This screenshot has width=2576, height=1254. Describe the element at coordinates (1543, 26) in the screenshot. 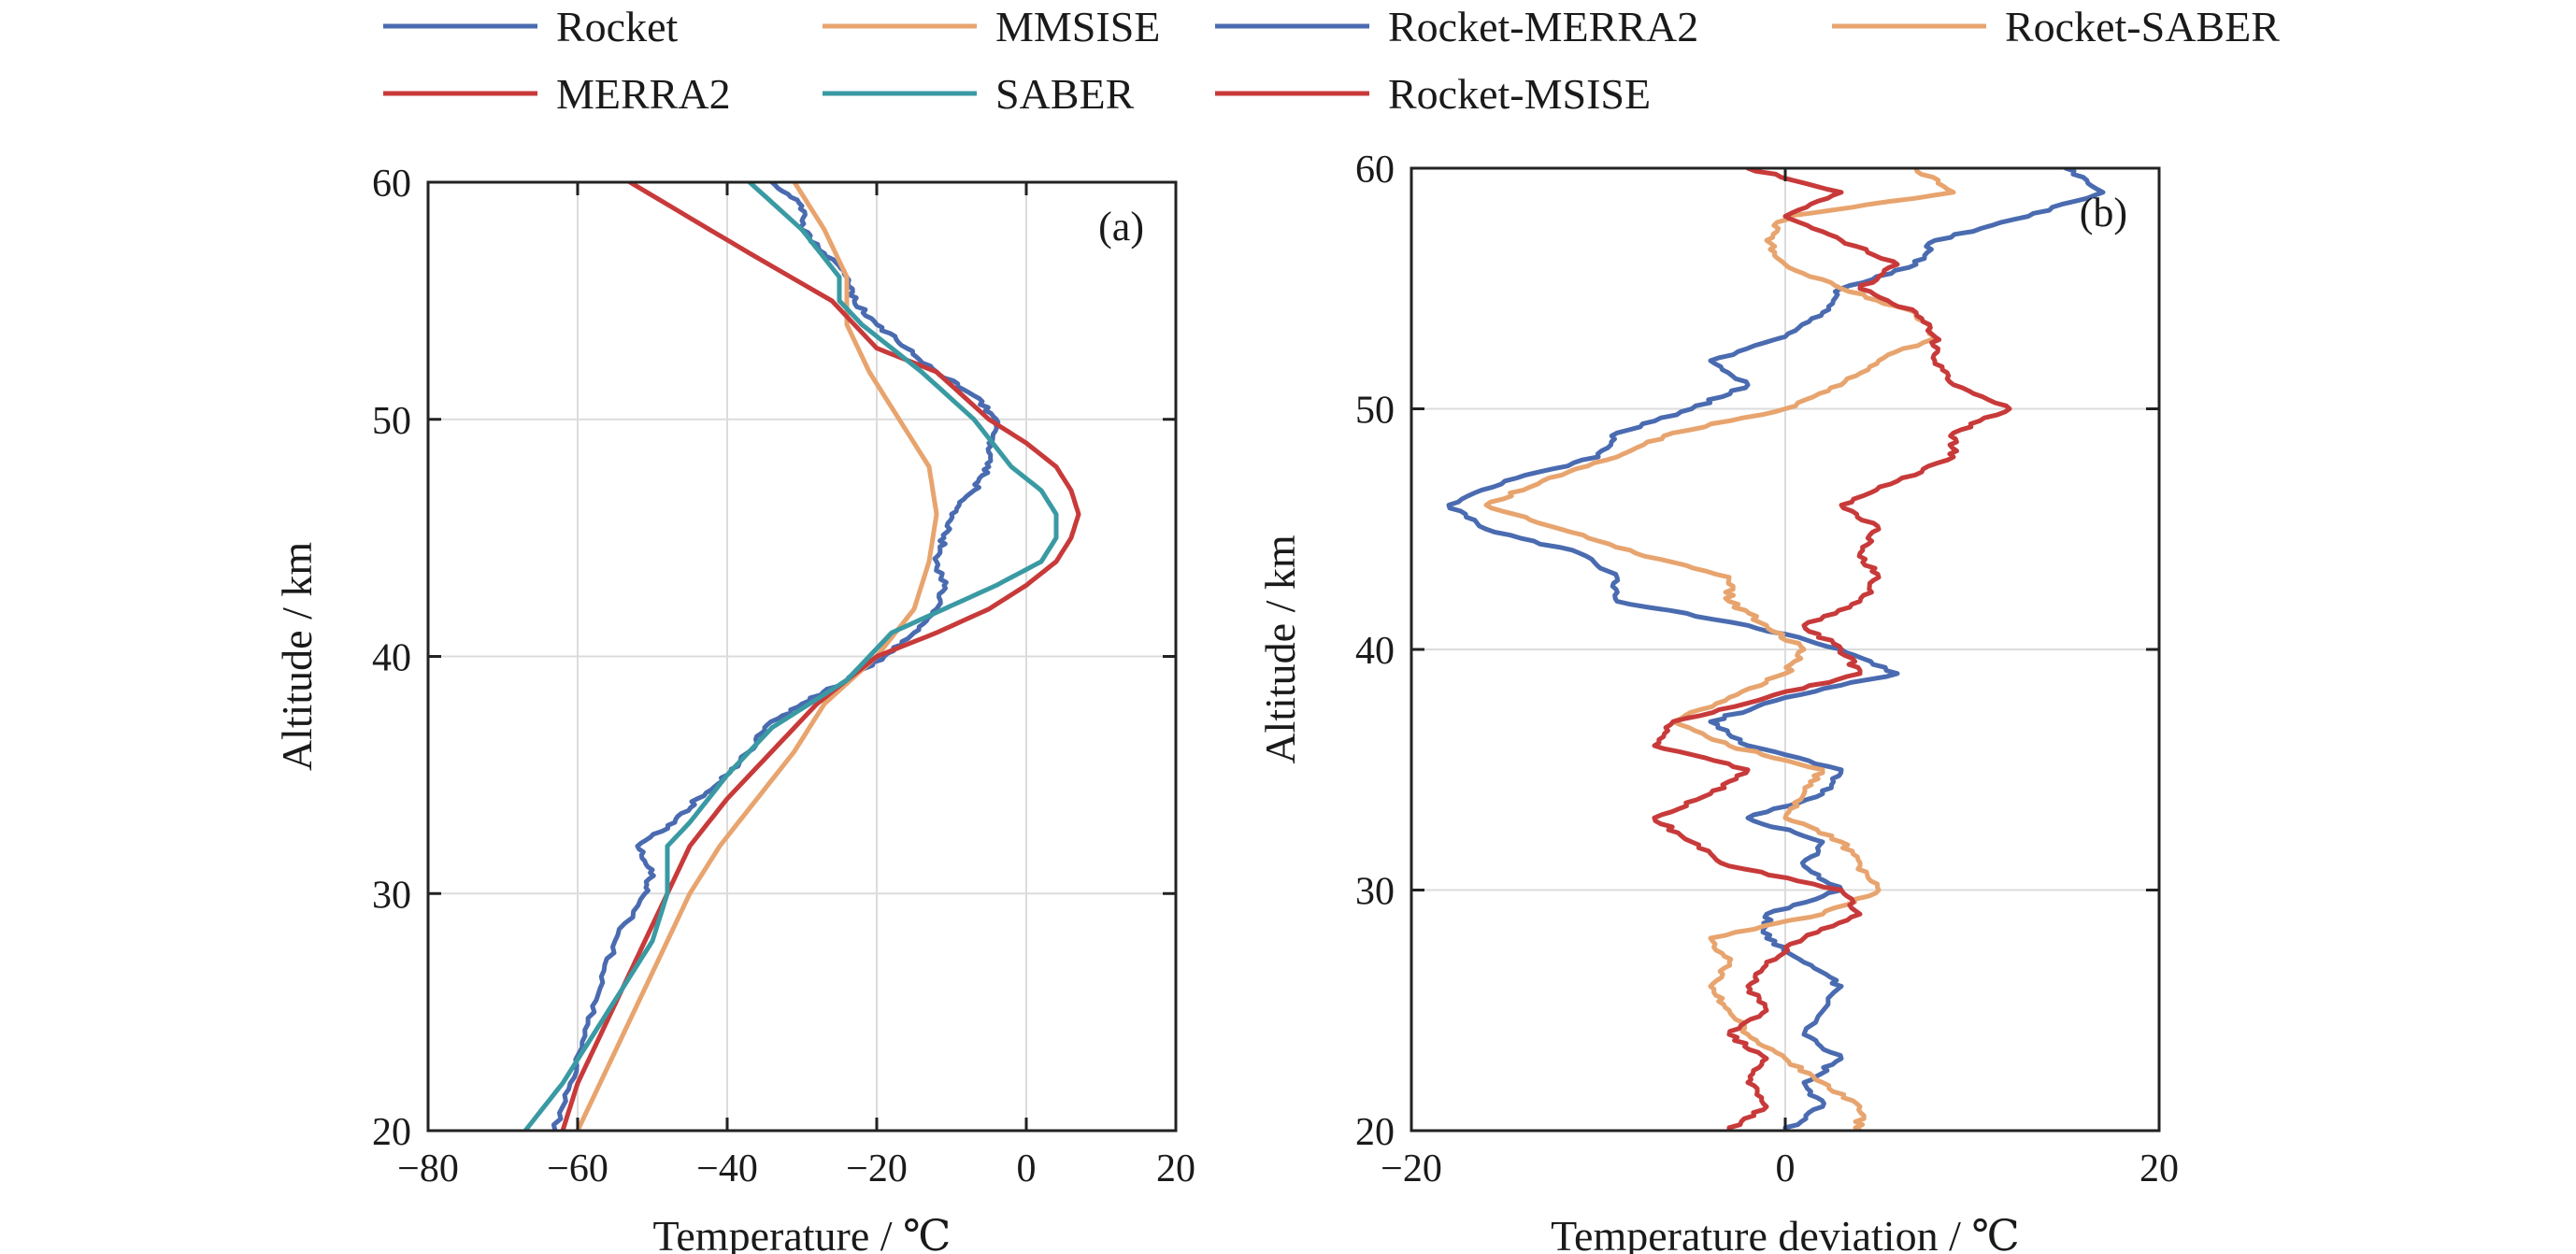

I see `legend-label-2: Rocket-MERRA2` at that location.